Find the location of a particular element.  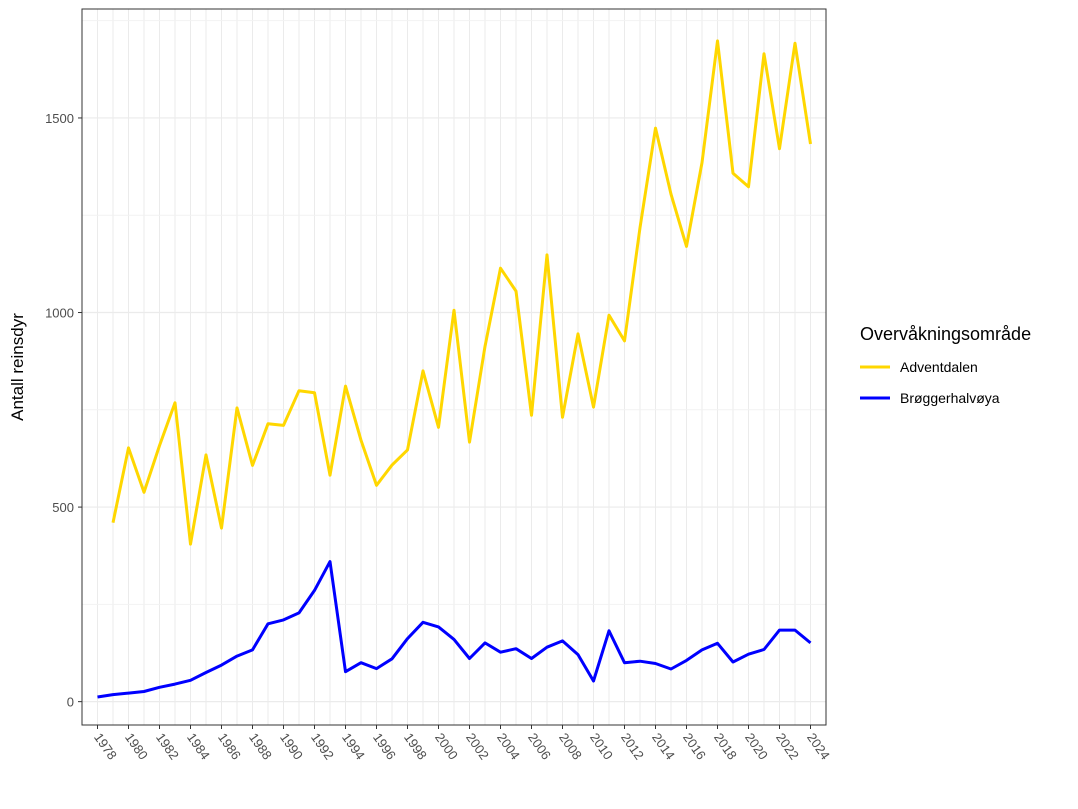

x-tick-label: 1982 is located at coordinates (167, 746).